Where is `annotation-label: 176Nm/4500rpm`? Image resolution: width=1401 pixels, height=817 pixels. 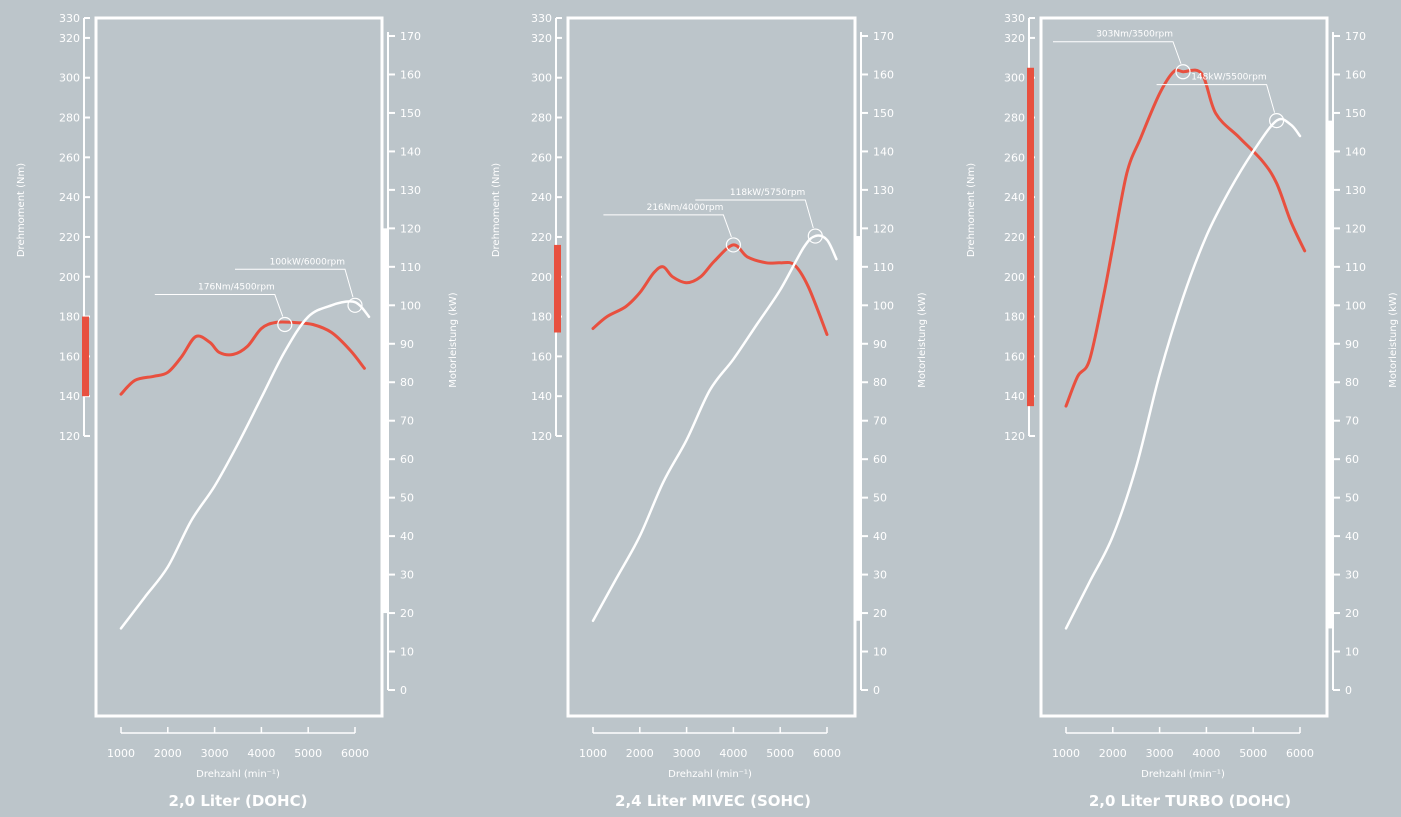 annotation-label: 176Nm/4500rpm is located at coordinates (236, 288).